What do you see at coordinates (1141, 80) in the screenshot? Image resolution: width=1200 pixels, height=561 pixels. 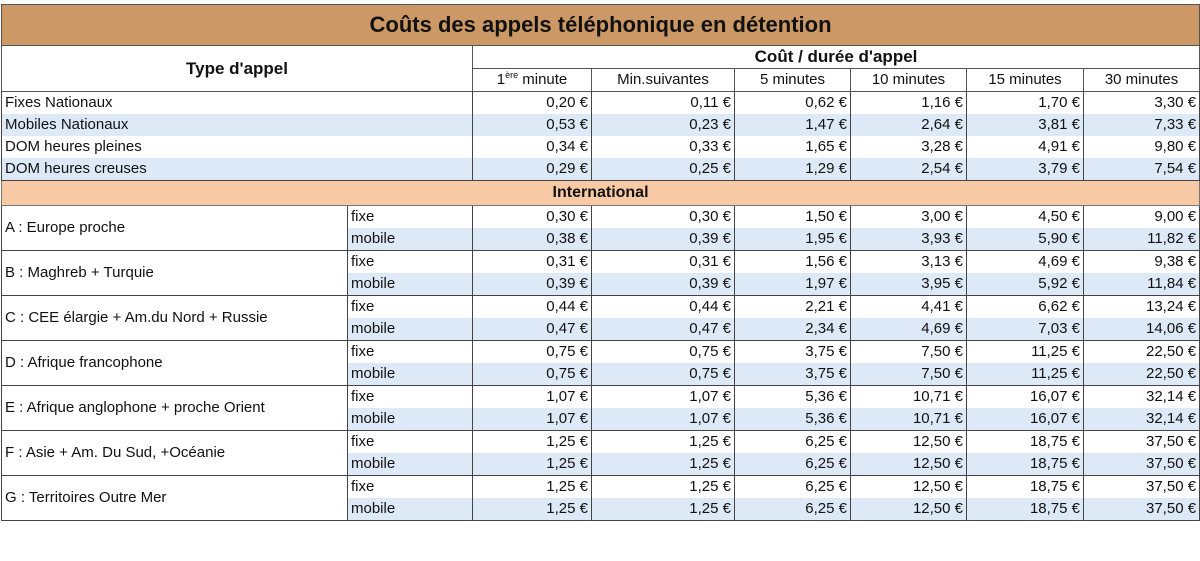 I see `col-header-30-minutes: 30 minutes` at bounding box center [1141, 80].